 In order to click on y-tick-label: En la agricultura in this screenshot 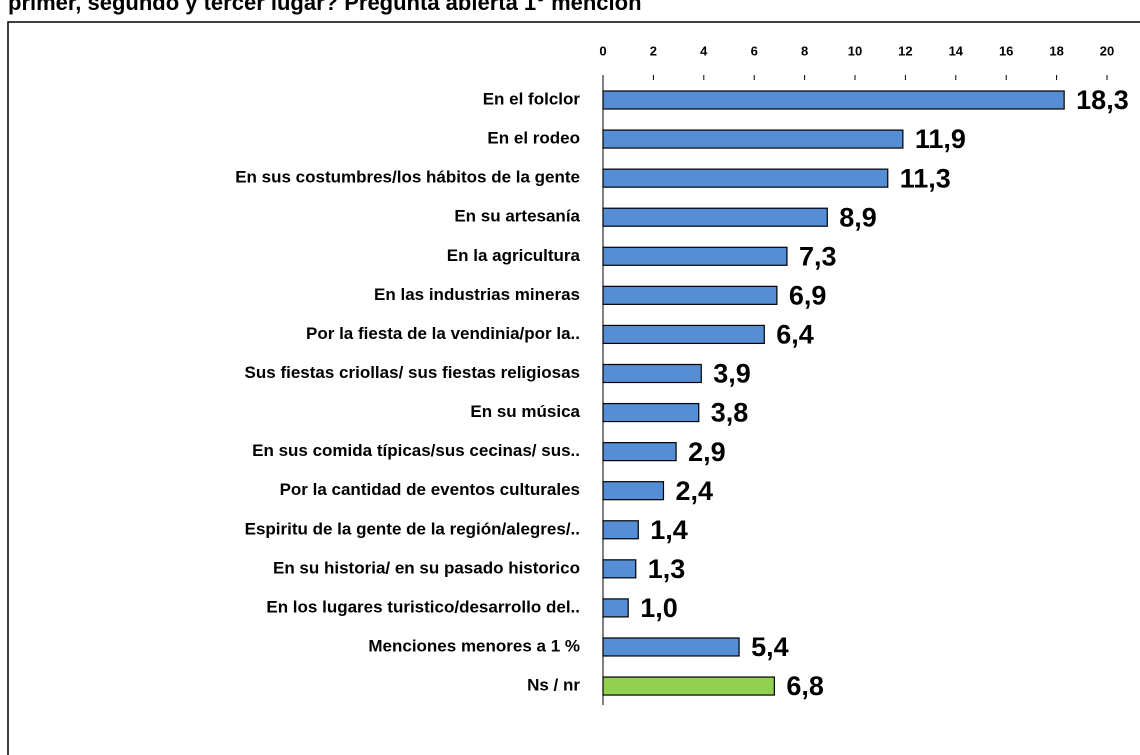, I will do `click(514, 255)`.